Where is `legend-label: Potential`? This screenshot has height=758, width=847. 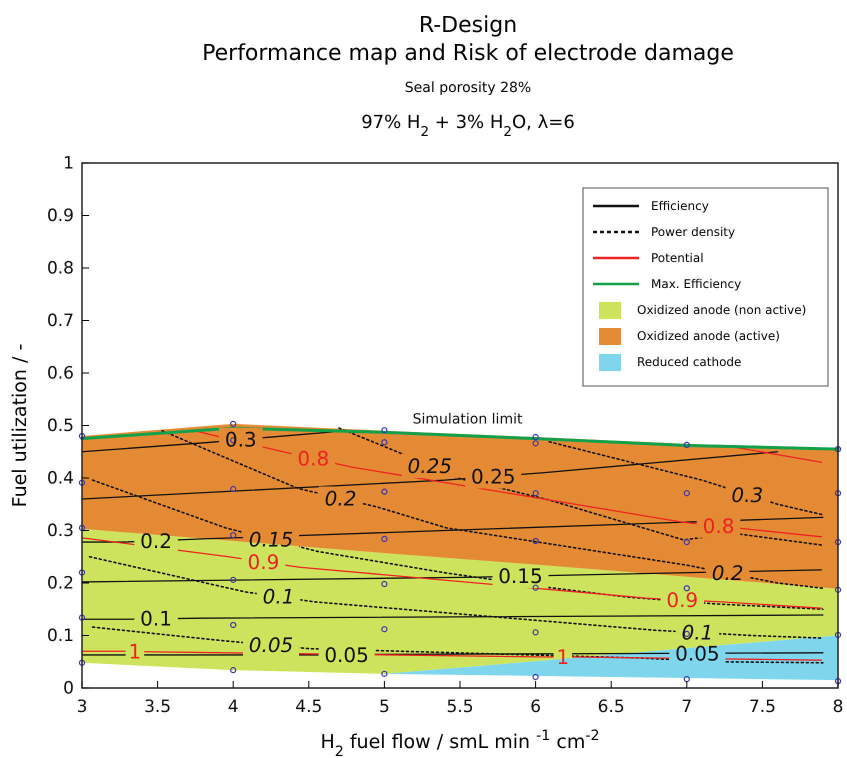
legend-label: Potential is located at coordinates (677, 258).